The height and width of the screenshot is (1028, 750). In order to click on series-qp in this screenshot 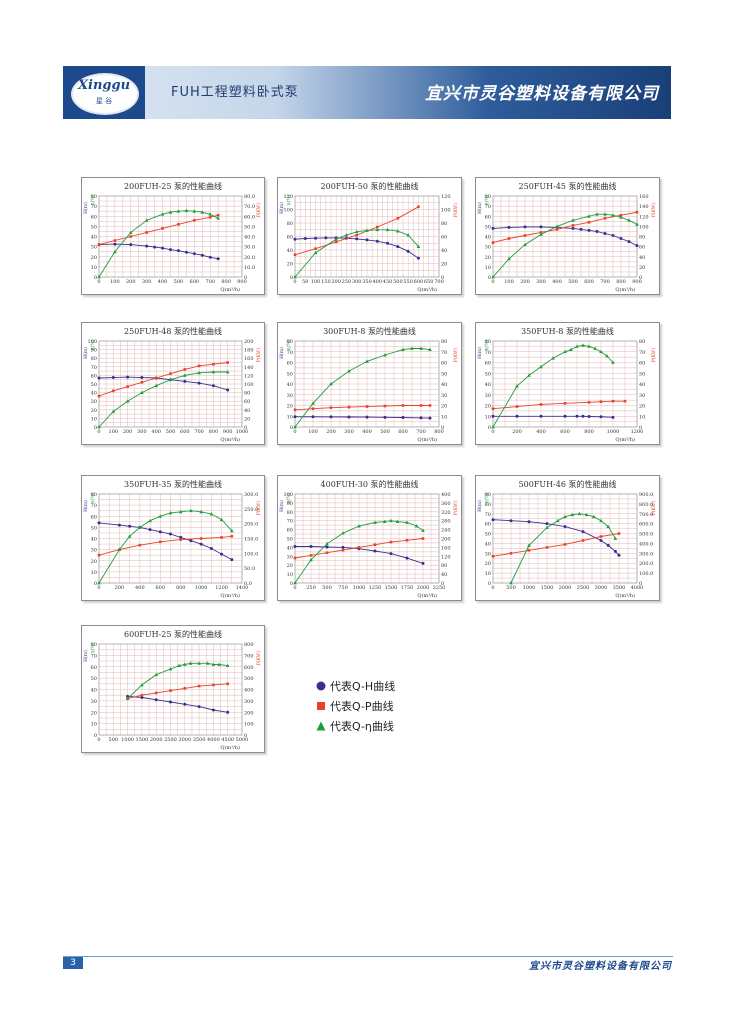, I will do `click(163, 379)`.